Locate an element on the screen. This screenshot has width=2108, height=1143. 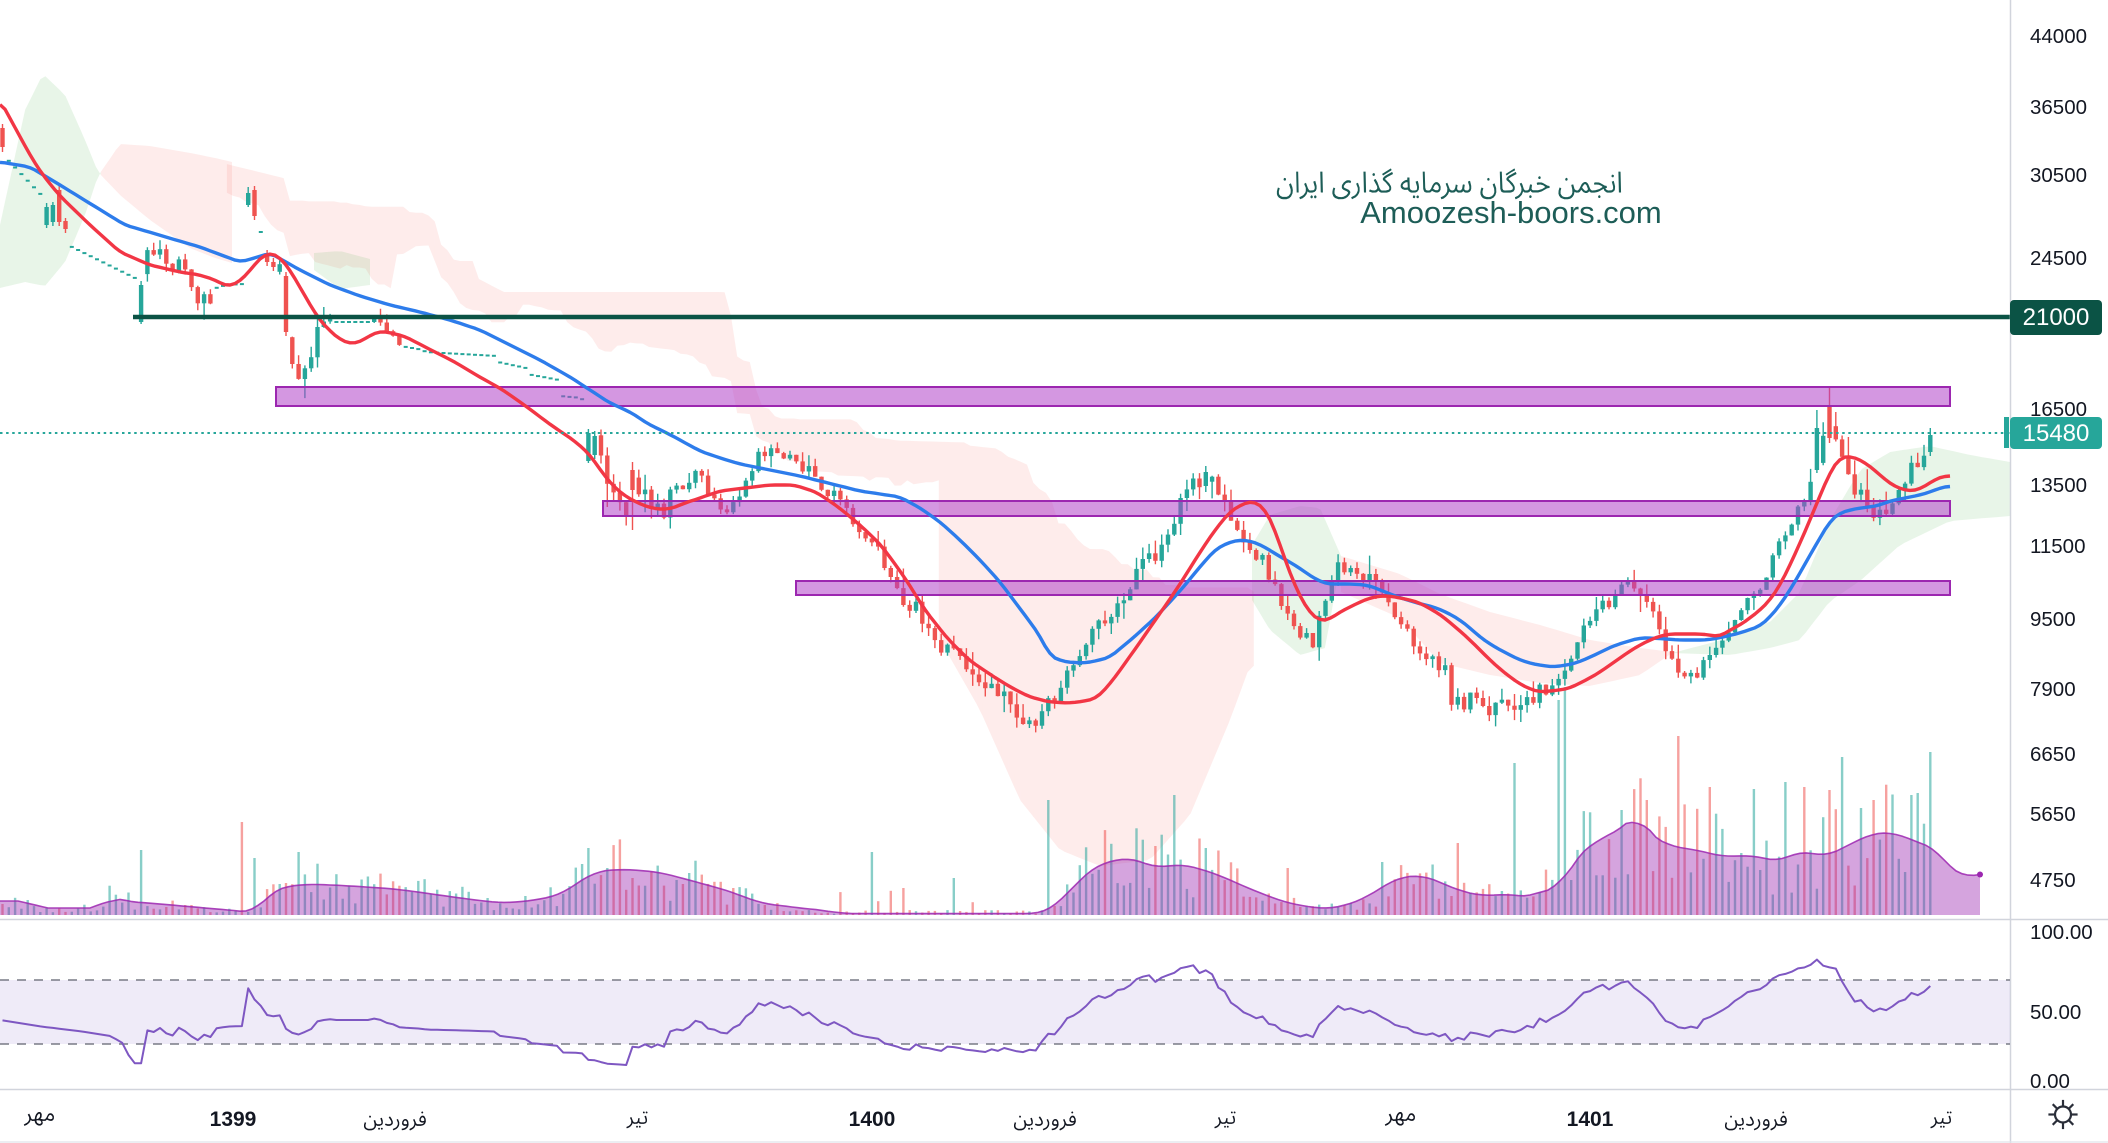
svg-text: 4750 is located at coordinates (2053, 880).